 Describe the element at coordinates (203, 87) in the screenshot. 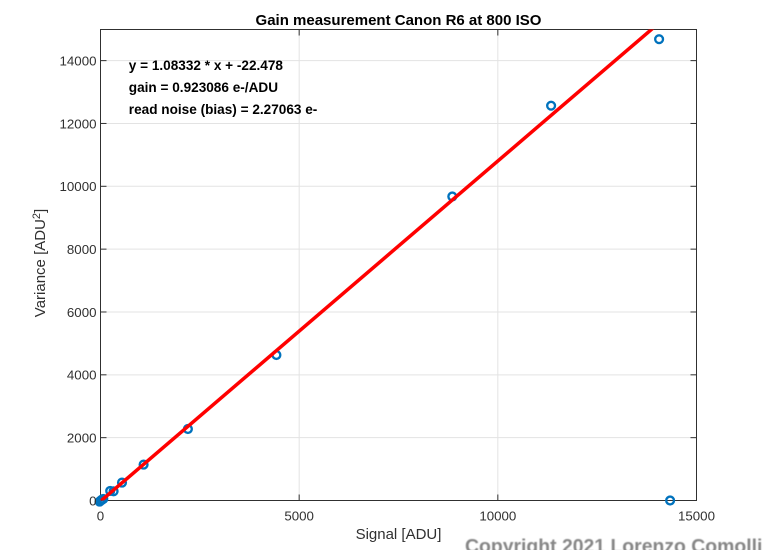

I see `svg-text: gain = 0.923086 e-/ADU` at that location.